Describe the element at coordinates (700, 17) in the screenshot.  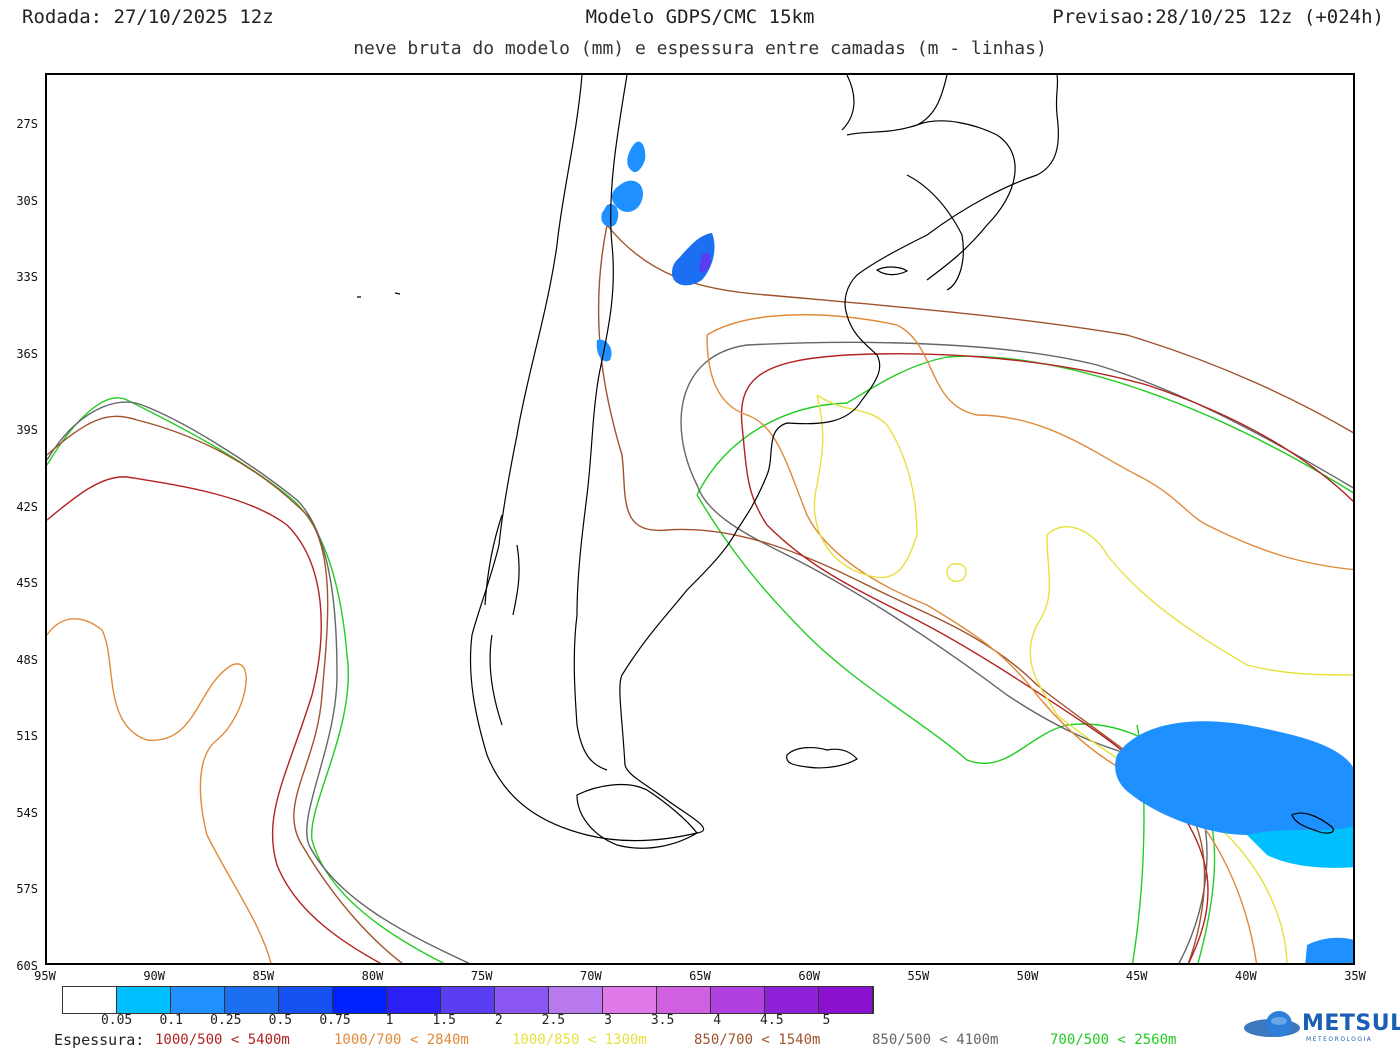
I see `model-title: Modelo GDPS/CMC 15km` at that location.